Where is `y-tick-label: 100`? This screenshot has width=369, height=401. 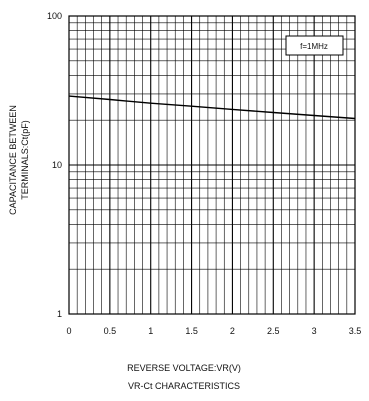 y-tick-label: 100 is located at coordinates (54, 16).